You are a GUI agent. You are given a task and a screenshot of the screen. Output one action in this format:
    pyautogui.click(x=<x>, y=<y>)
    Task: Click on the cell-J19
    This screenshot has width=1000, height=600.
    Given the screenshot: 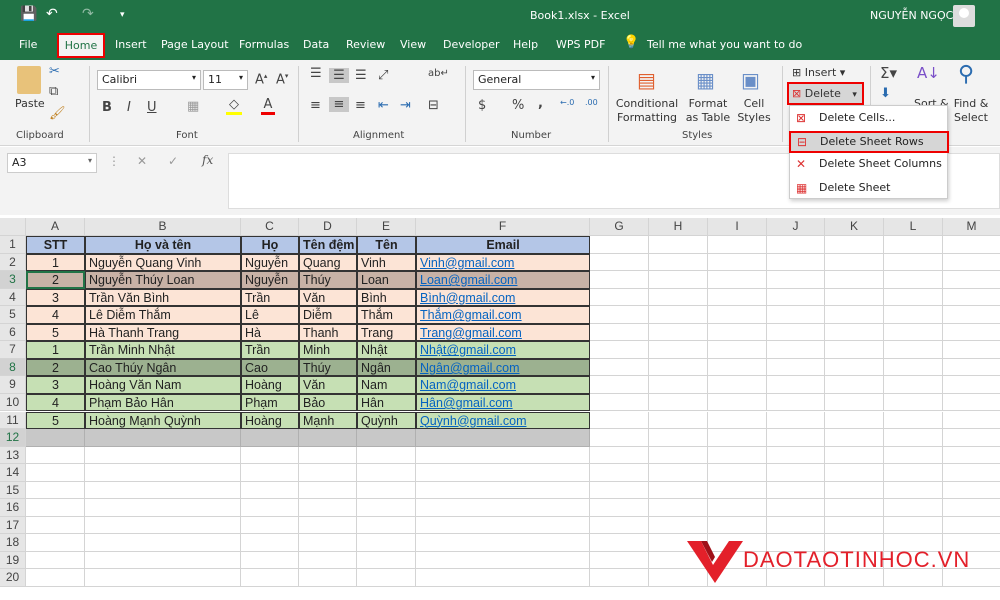 What is the action you would take?
    pyautogui.click(x=796, y=560)
    